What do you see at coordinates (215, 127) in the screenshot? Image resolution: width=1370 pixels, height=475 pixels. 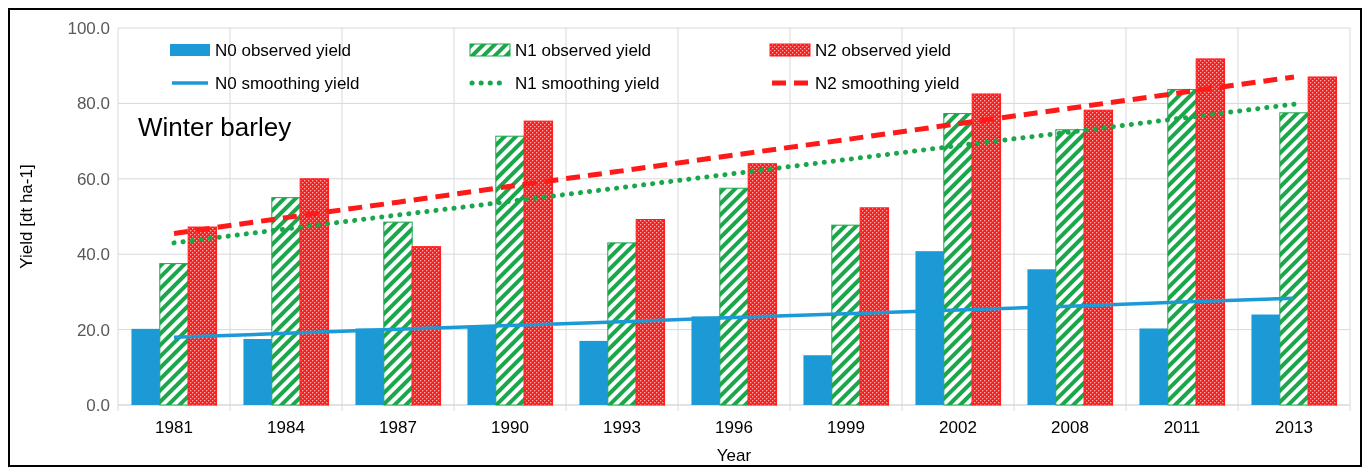 I see `annotation: Winter barley` at bounding box center [215, 127].